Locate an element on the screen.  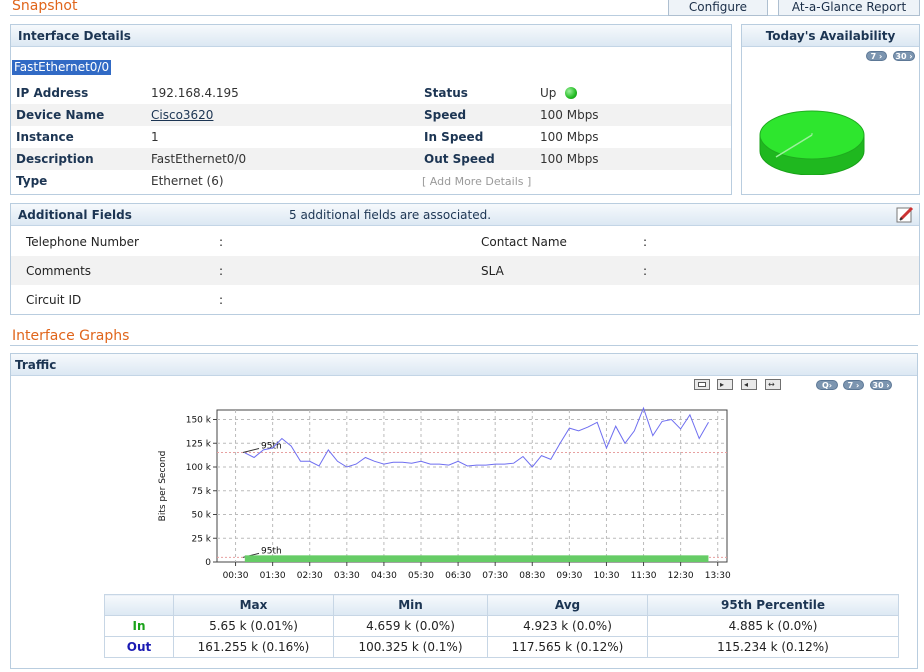
details-row: Instance 1 In Speed 100 Mbps is located at coordinates (371, 137).